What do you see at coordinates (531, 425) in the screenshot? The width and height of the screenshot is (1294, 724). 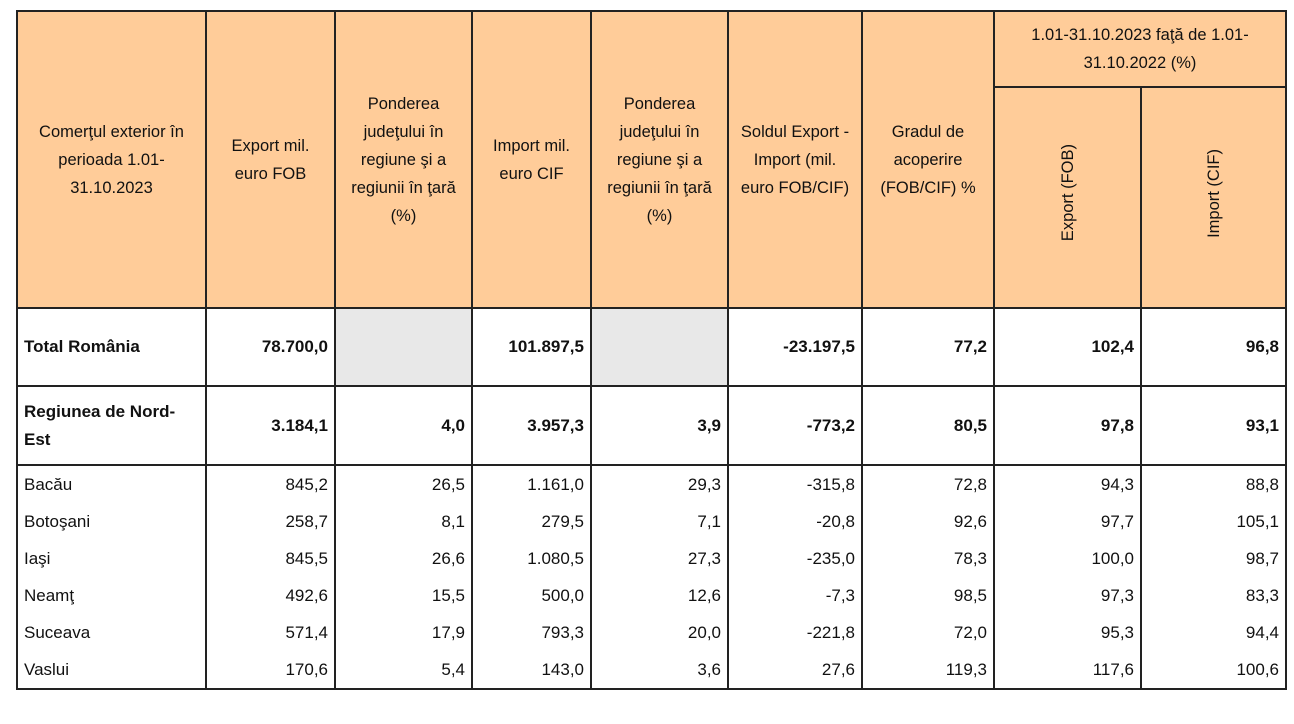 I see `cell-import: 3.957,3` at bounding box center [531, 425].